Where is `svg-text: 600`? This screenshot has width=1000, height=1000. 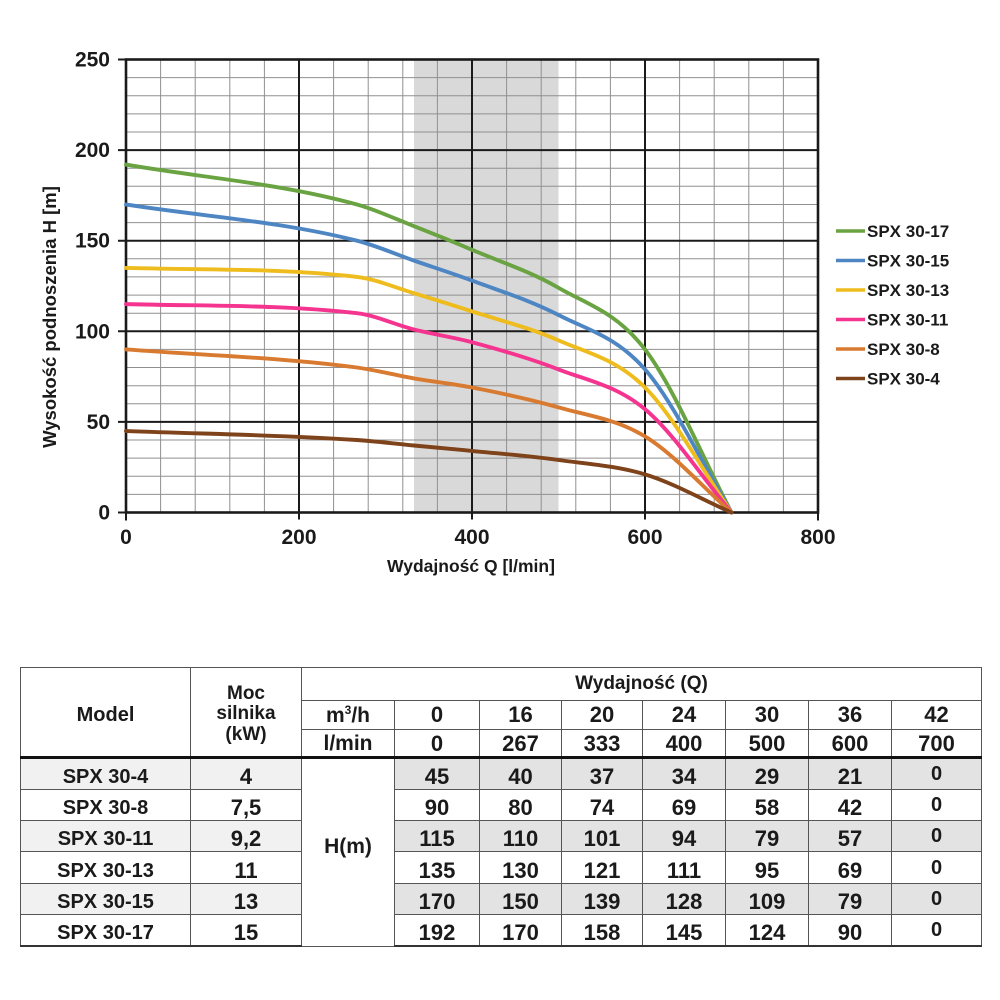 svg-text: 600 is located at coordinates (644, 537).